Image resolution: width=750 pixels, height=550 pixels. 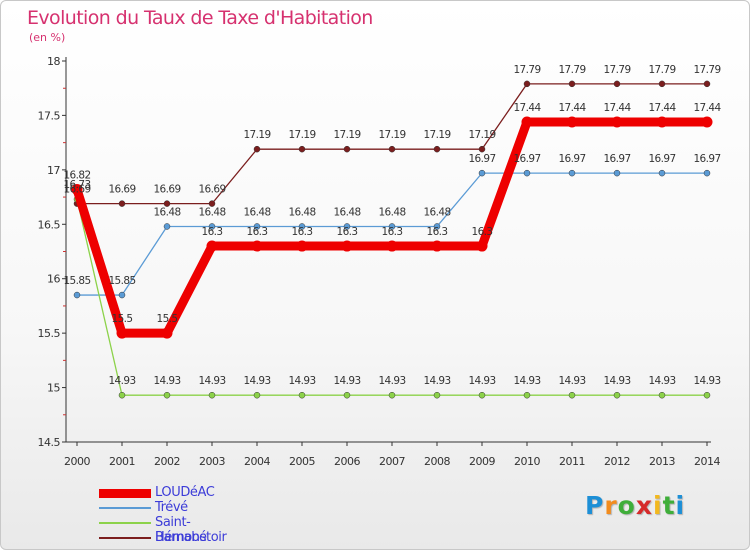 What do you see at coordinates (626, 505) in the screenshot?
I see `logo-letter: o` at bounding box center [626, 505].